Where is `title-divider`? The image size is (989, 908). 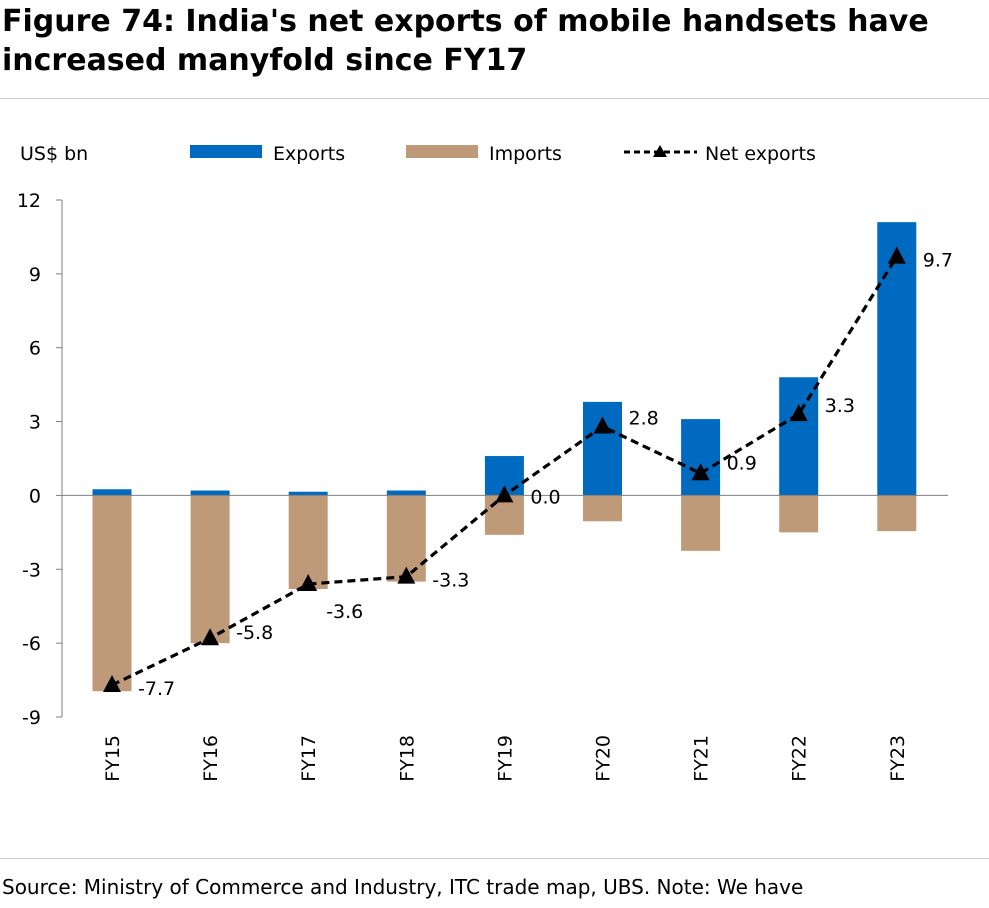 title-divider is located at coordinates (494, 98).